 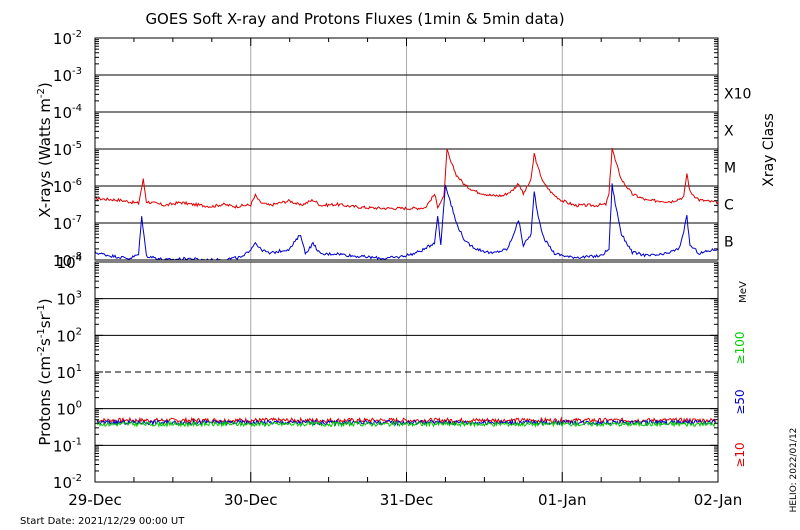 What do you see at coordinates (794, 470) in the screenshot?
I see `credit-label: HELIO: 2022/01/12` at bounding box center [794, 470].